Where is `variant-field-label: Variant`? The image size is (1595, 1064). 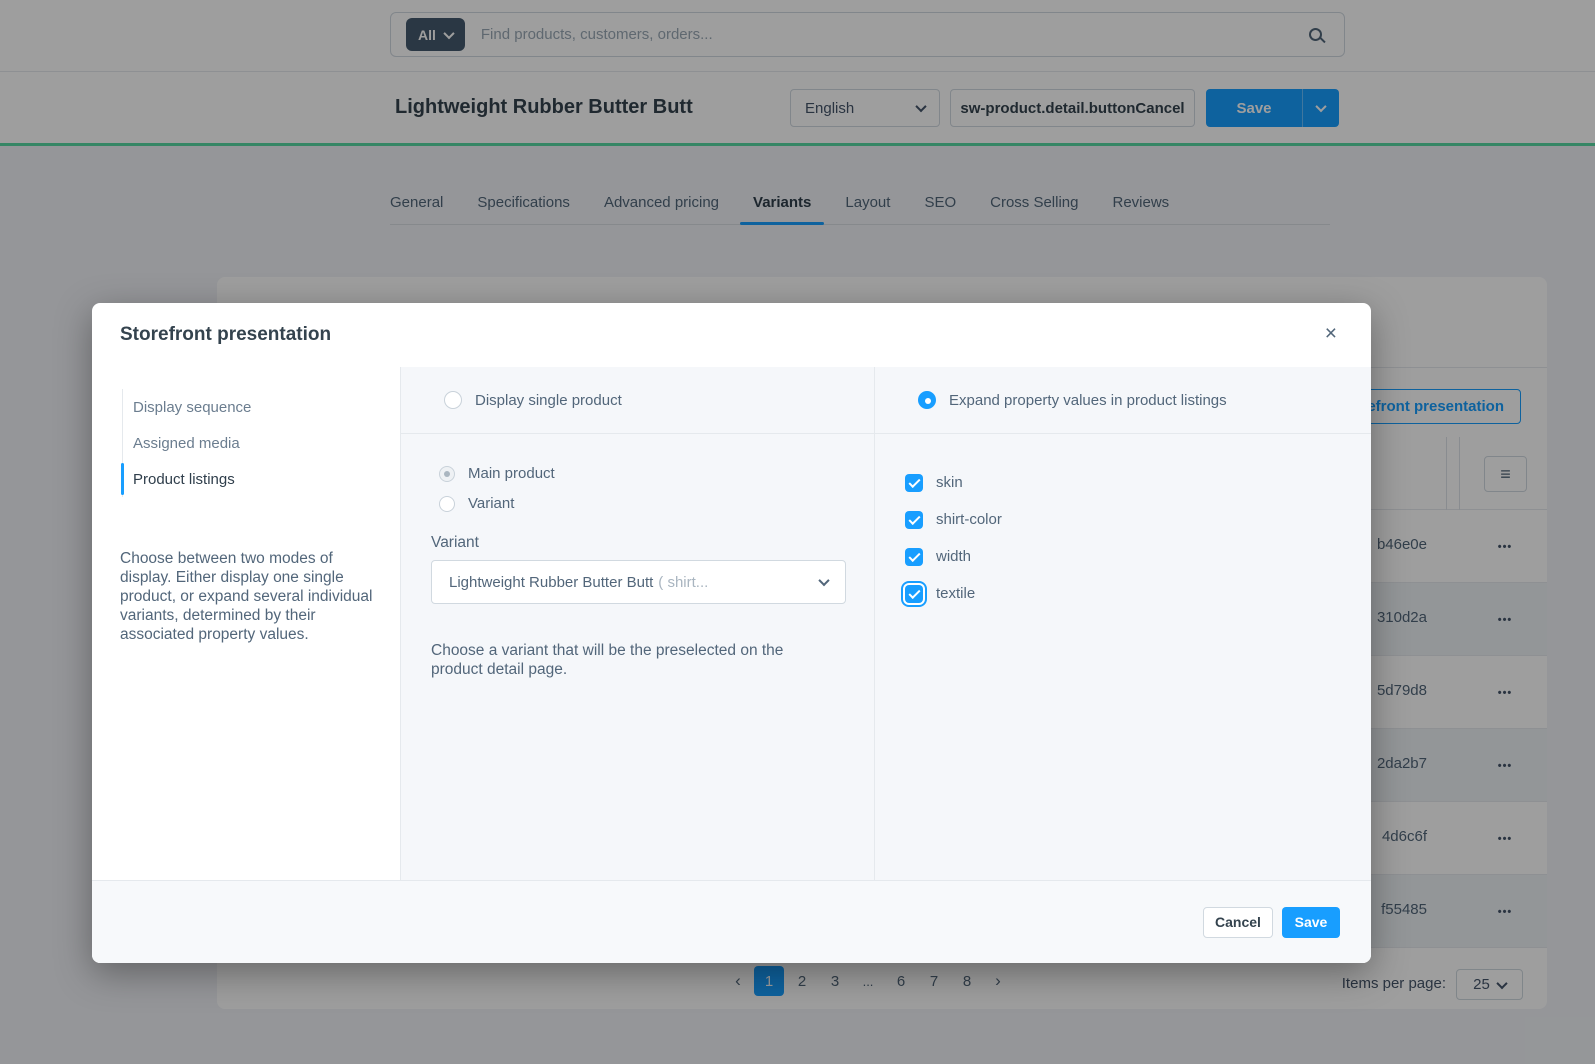 variant-field-label: Variant is located at coordinates (455, 542).